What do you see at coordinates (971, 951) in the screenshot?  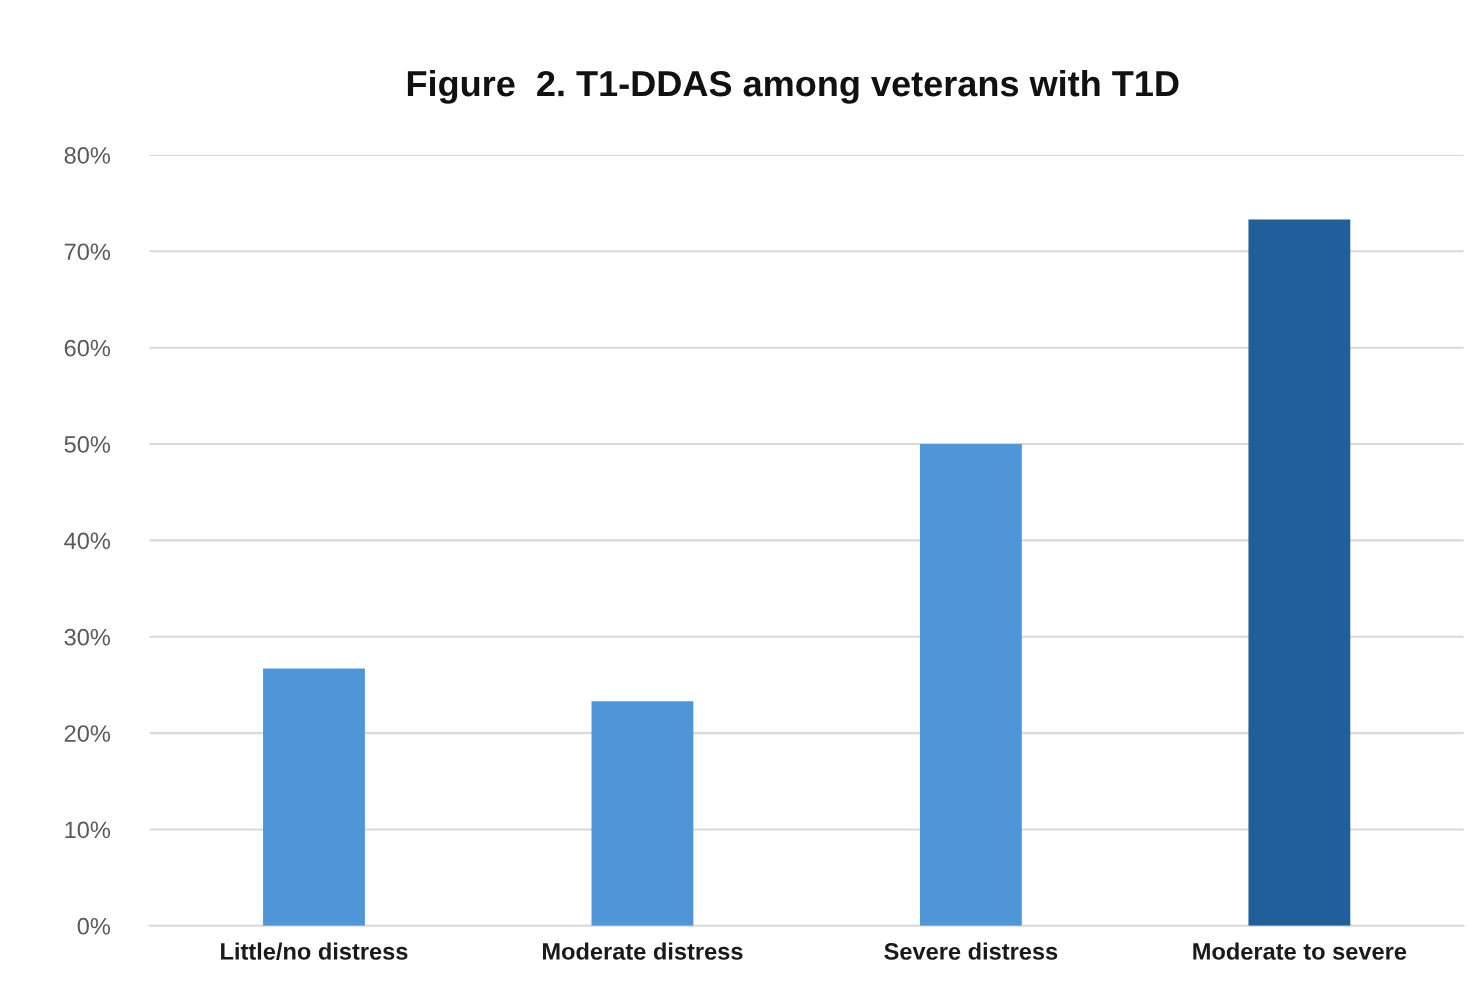 I see `x-tick-label: Severe distress` at bounding box center [971, 951].